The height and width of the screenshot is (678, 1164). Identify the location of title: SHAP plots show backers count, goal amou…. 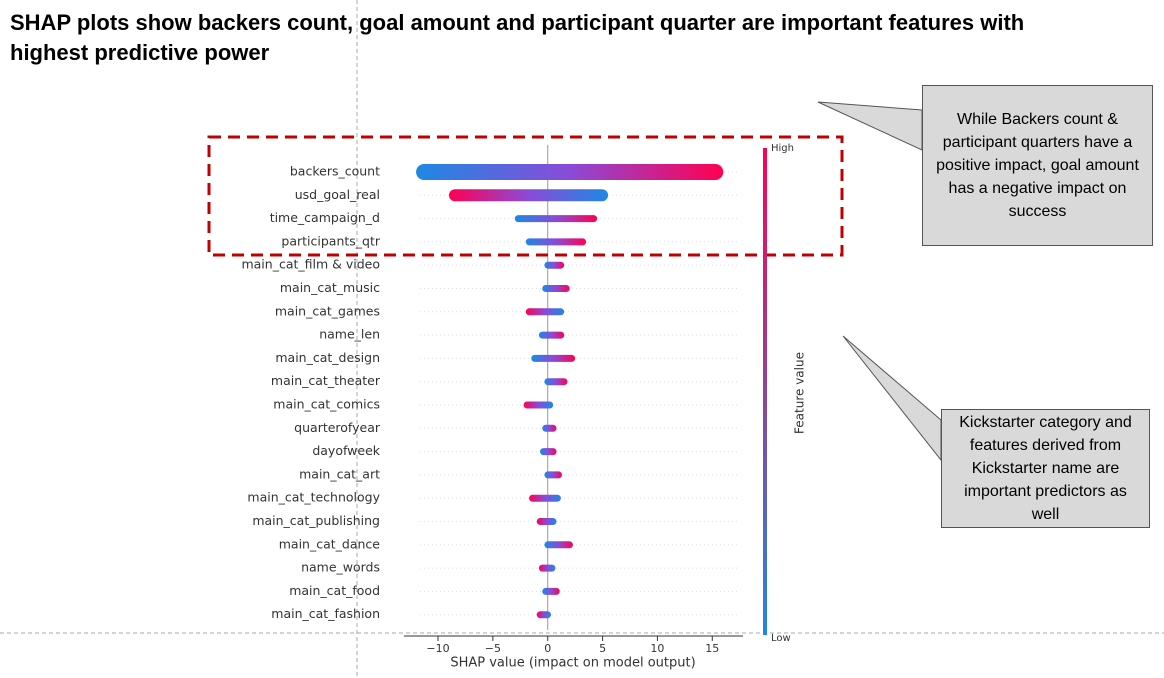
(517, 37).